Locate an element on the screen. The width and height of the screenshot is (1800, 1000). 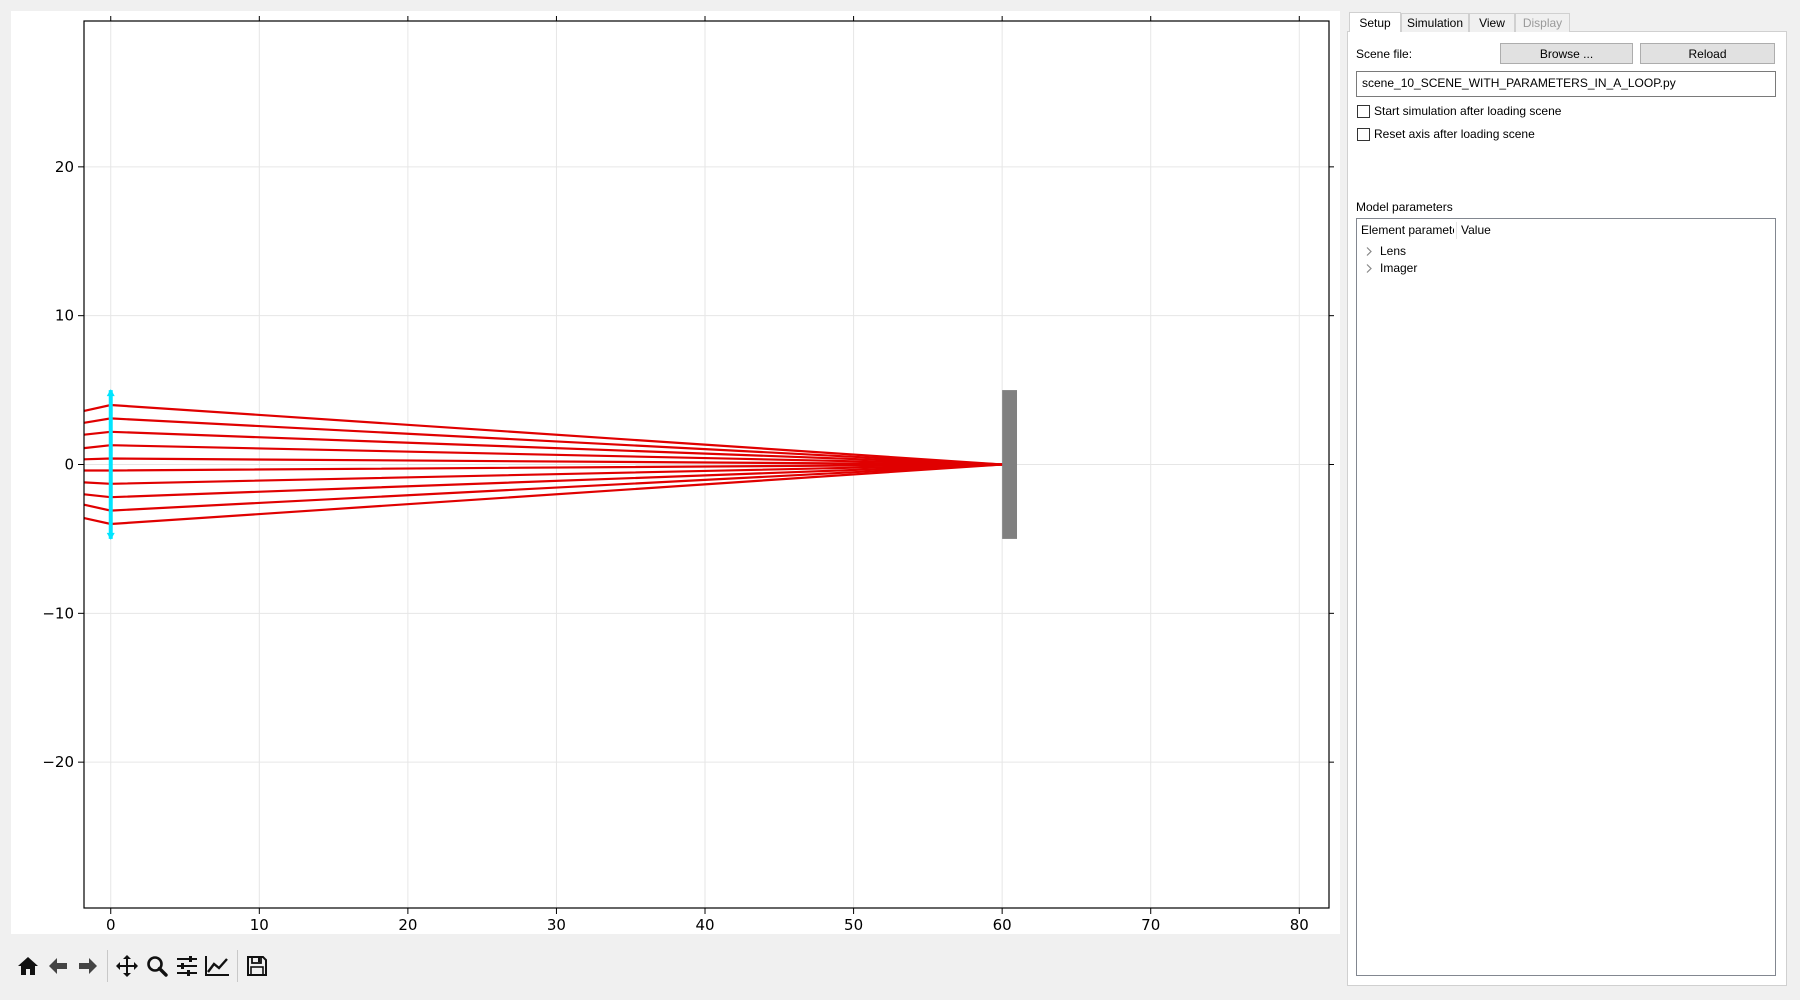
tab-display: Display is located at coordinates (1542, 22).